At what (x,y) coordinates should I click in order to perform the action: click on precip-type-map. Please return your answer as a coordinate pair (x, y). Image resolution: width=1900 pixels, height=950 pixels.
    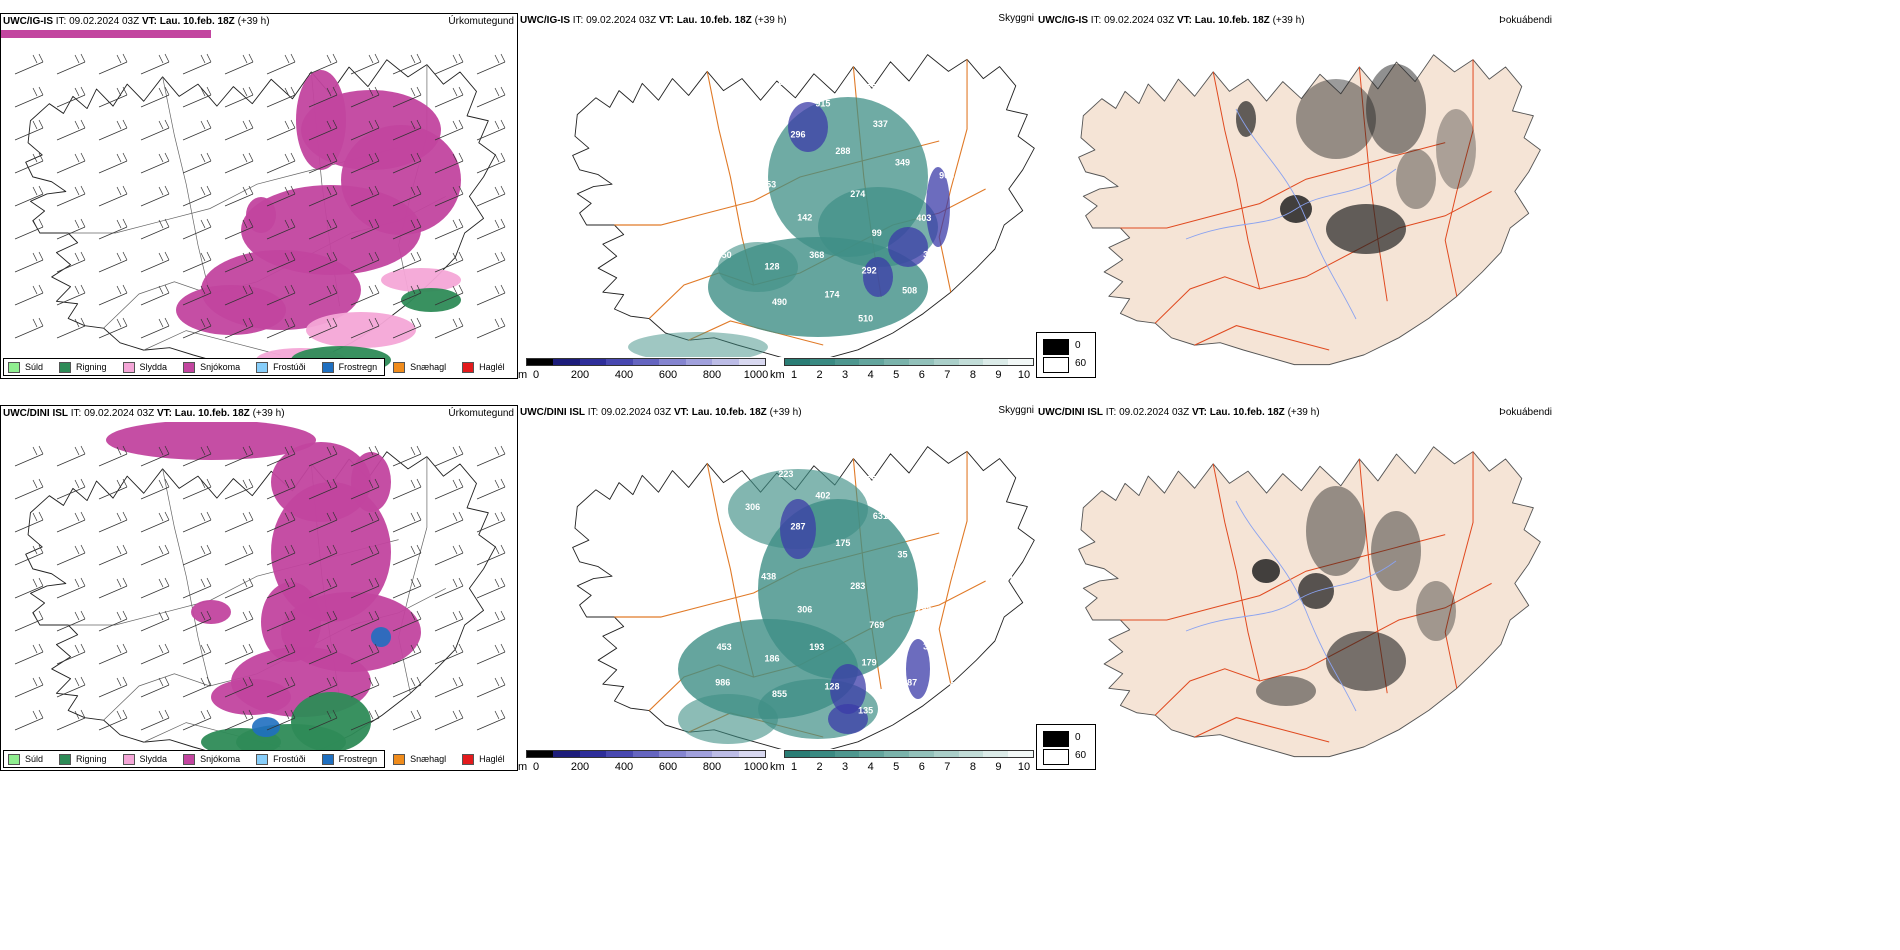
    Looking at the image, I should click on (253, 200).